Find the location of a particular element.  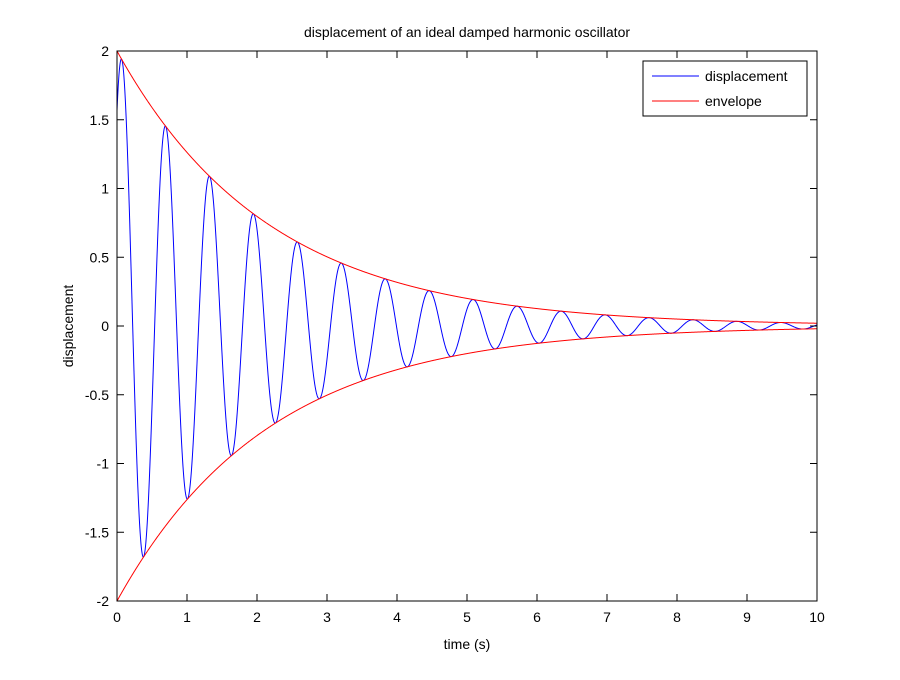

x-tick-label: 8 is located at coordinates (677, 617).